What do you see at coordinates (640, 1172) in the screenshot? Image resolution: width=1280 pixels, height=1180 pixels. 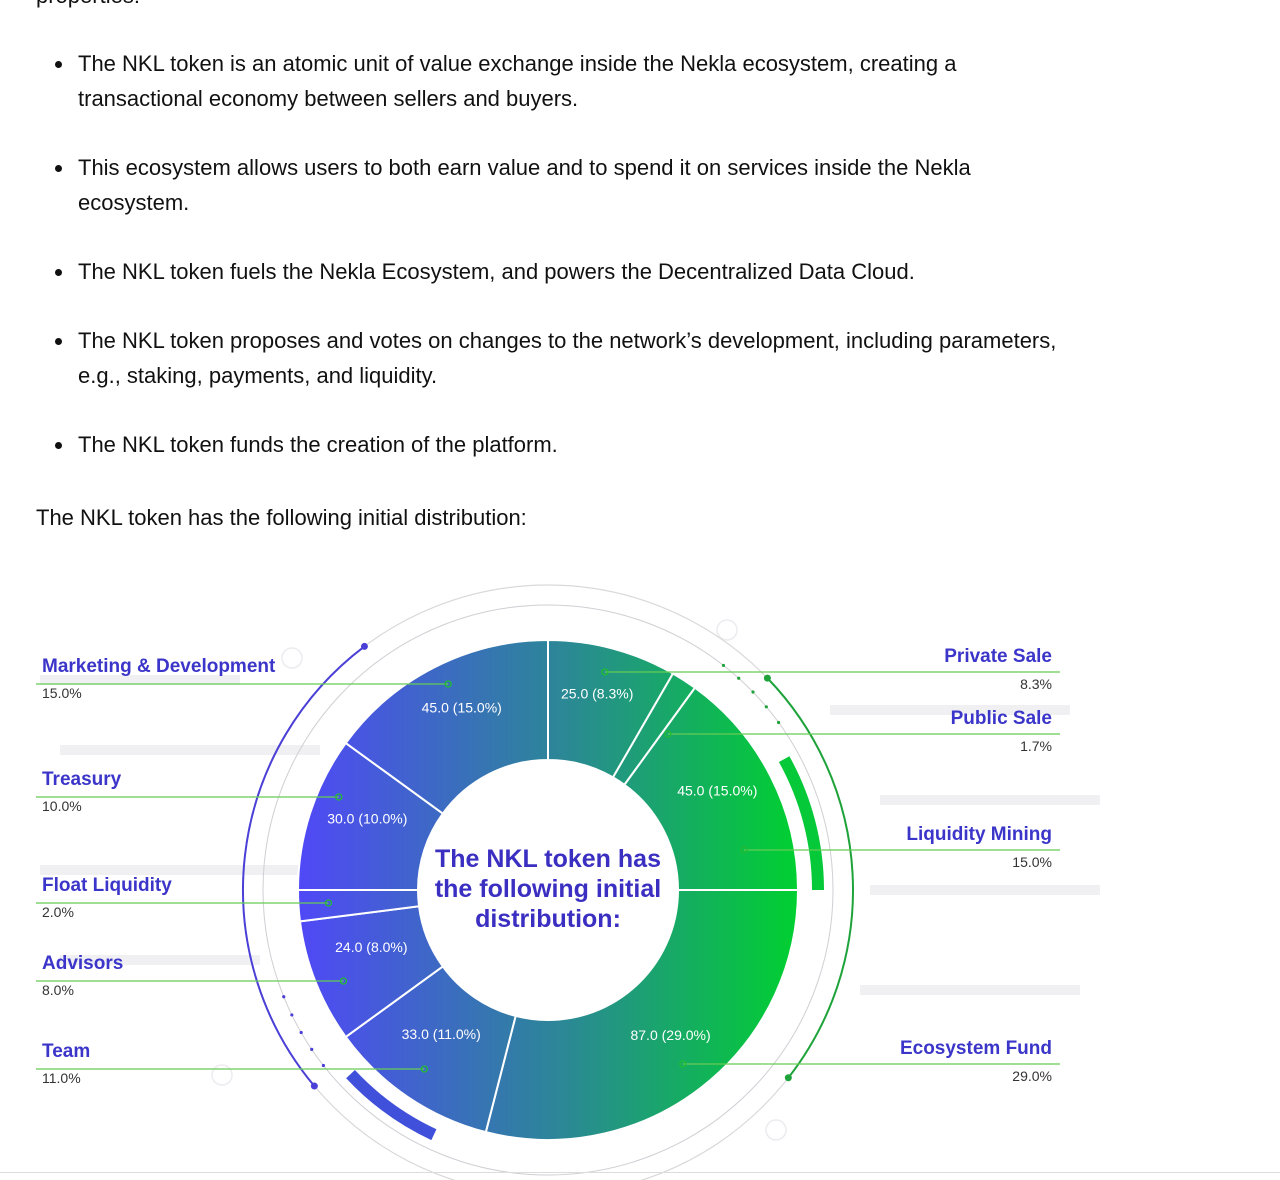 I see `bottom-divider` at bounding box center [640, 1172].